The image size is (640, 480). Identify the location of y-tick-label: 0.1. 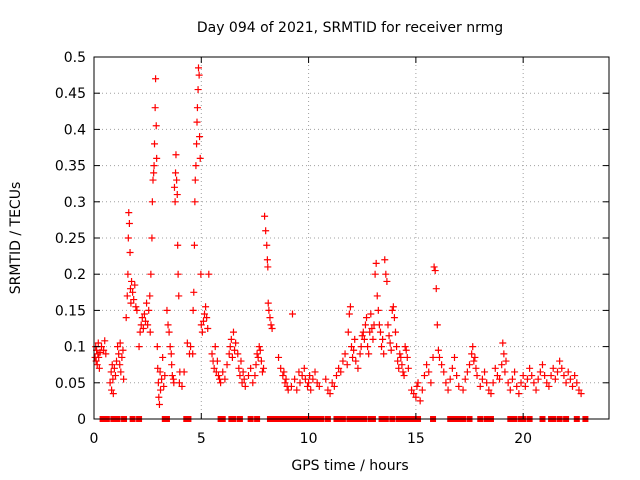
(75, 348).